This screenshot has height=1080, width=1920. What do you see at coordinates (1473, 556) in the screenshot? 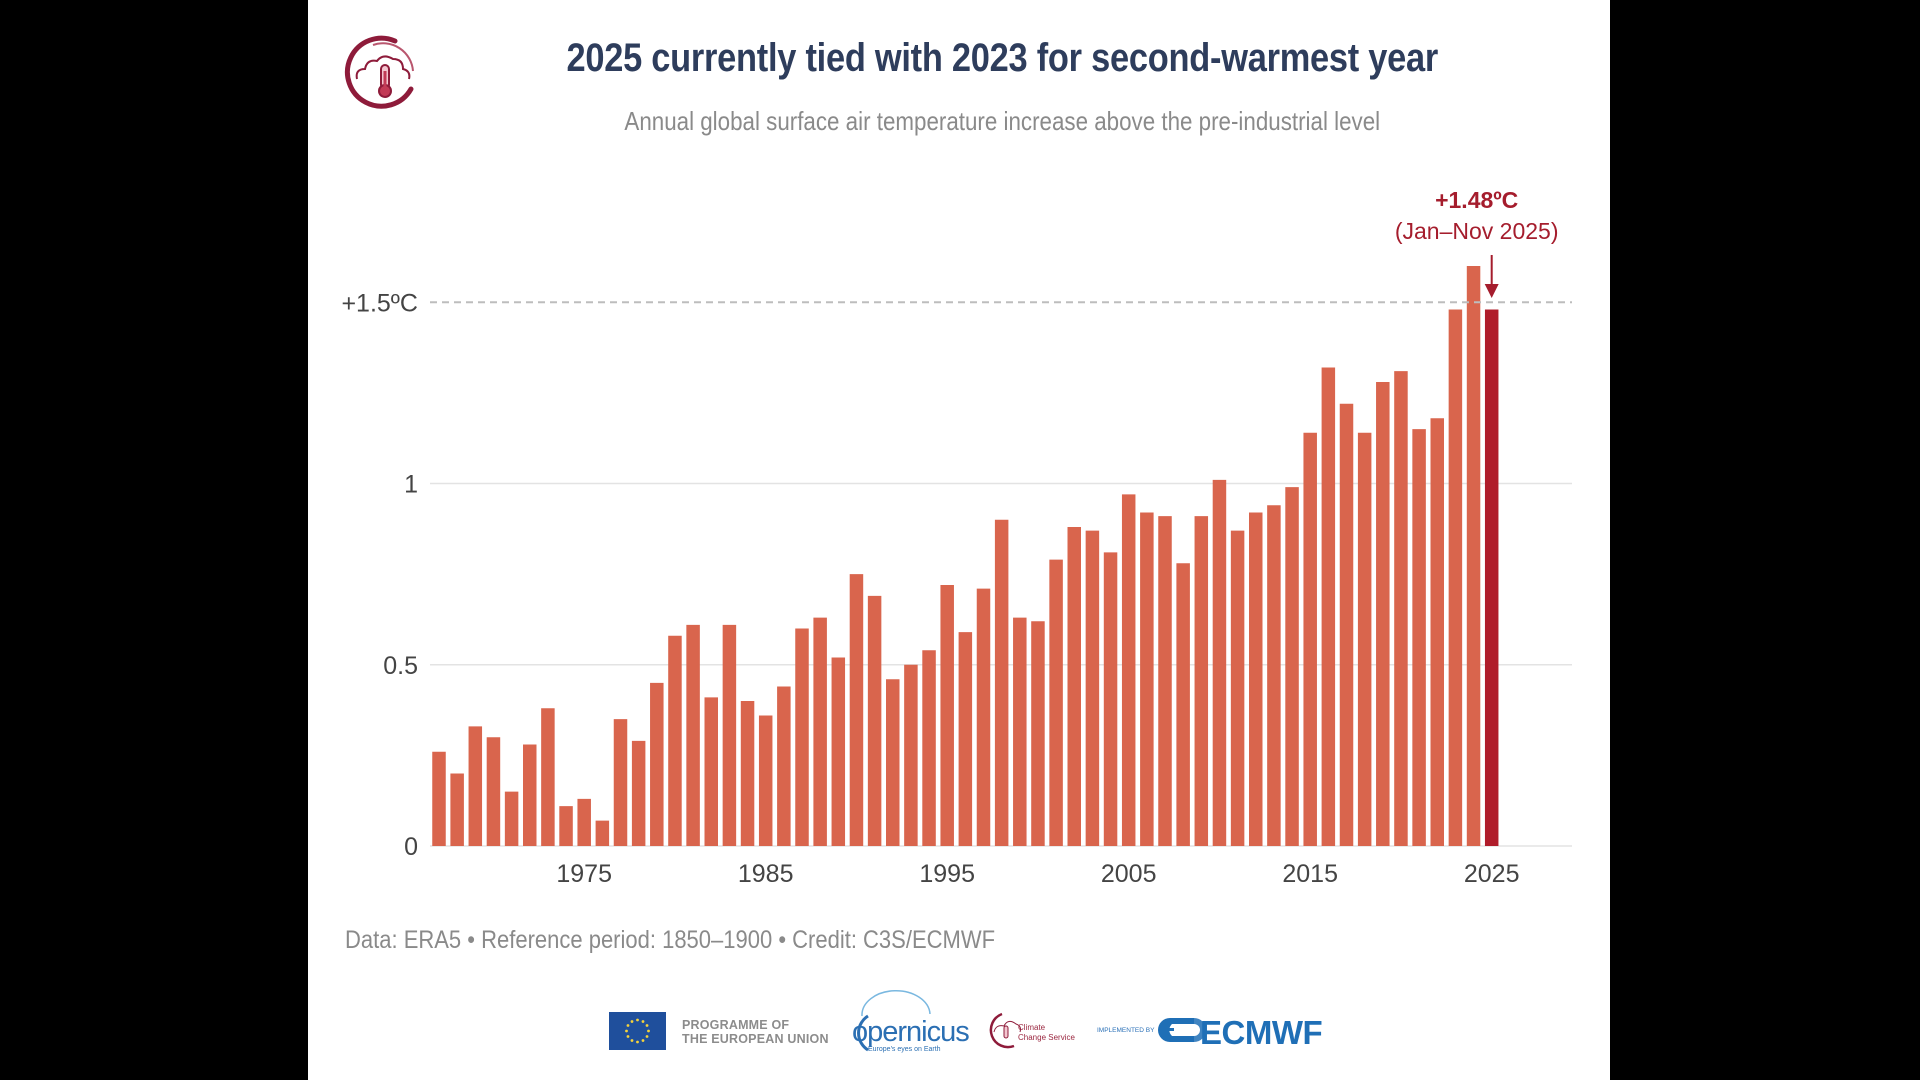
I see `bar-2024` at bounding box center [1473, 556].